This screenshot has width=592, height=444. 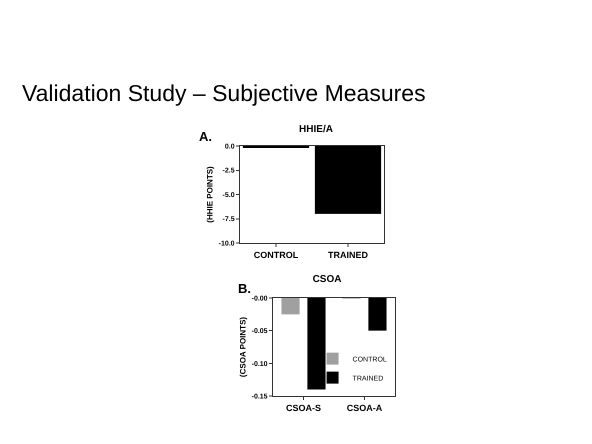 I want to click on x-tick-label: CSOA-A, so click(x=364, y=407).